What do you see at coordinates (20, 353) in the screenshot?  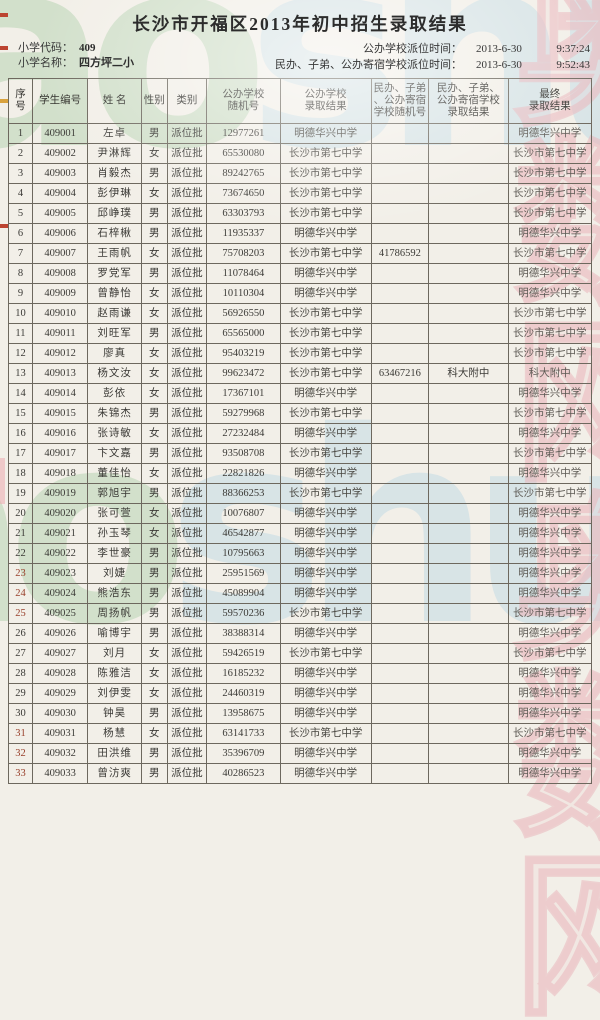 I see `cell-seq: 12` at bounding box center [20, 353].